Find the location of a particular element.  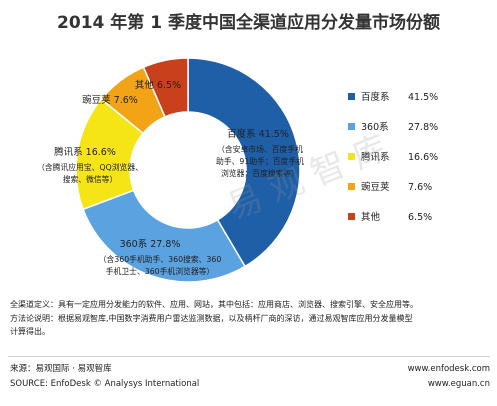

legend-name-2: 腾讯系 is located at coordinates (375, 157).